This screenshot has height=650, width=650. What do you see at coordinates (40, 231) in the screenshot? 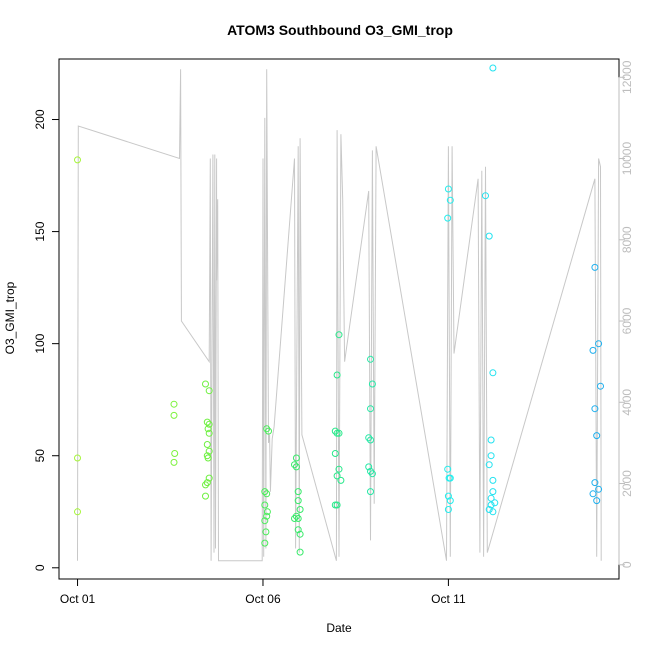
I see `y-tick-label: 150` at bounding box center [40, 231].